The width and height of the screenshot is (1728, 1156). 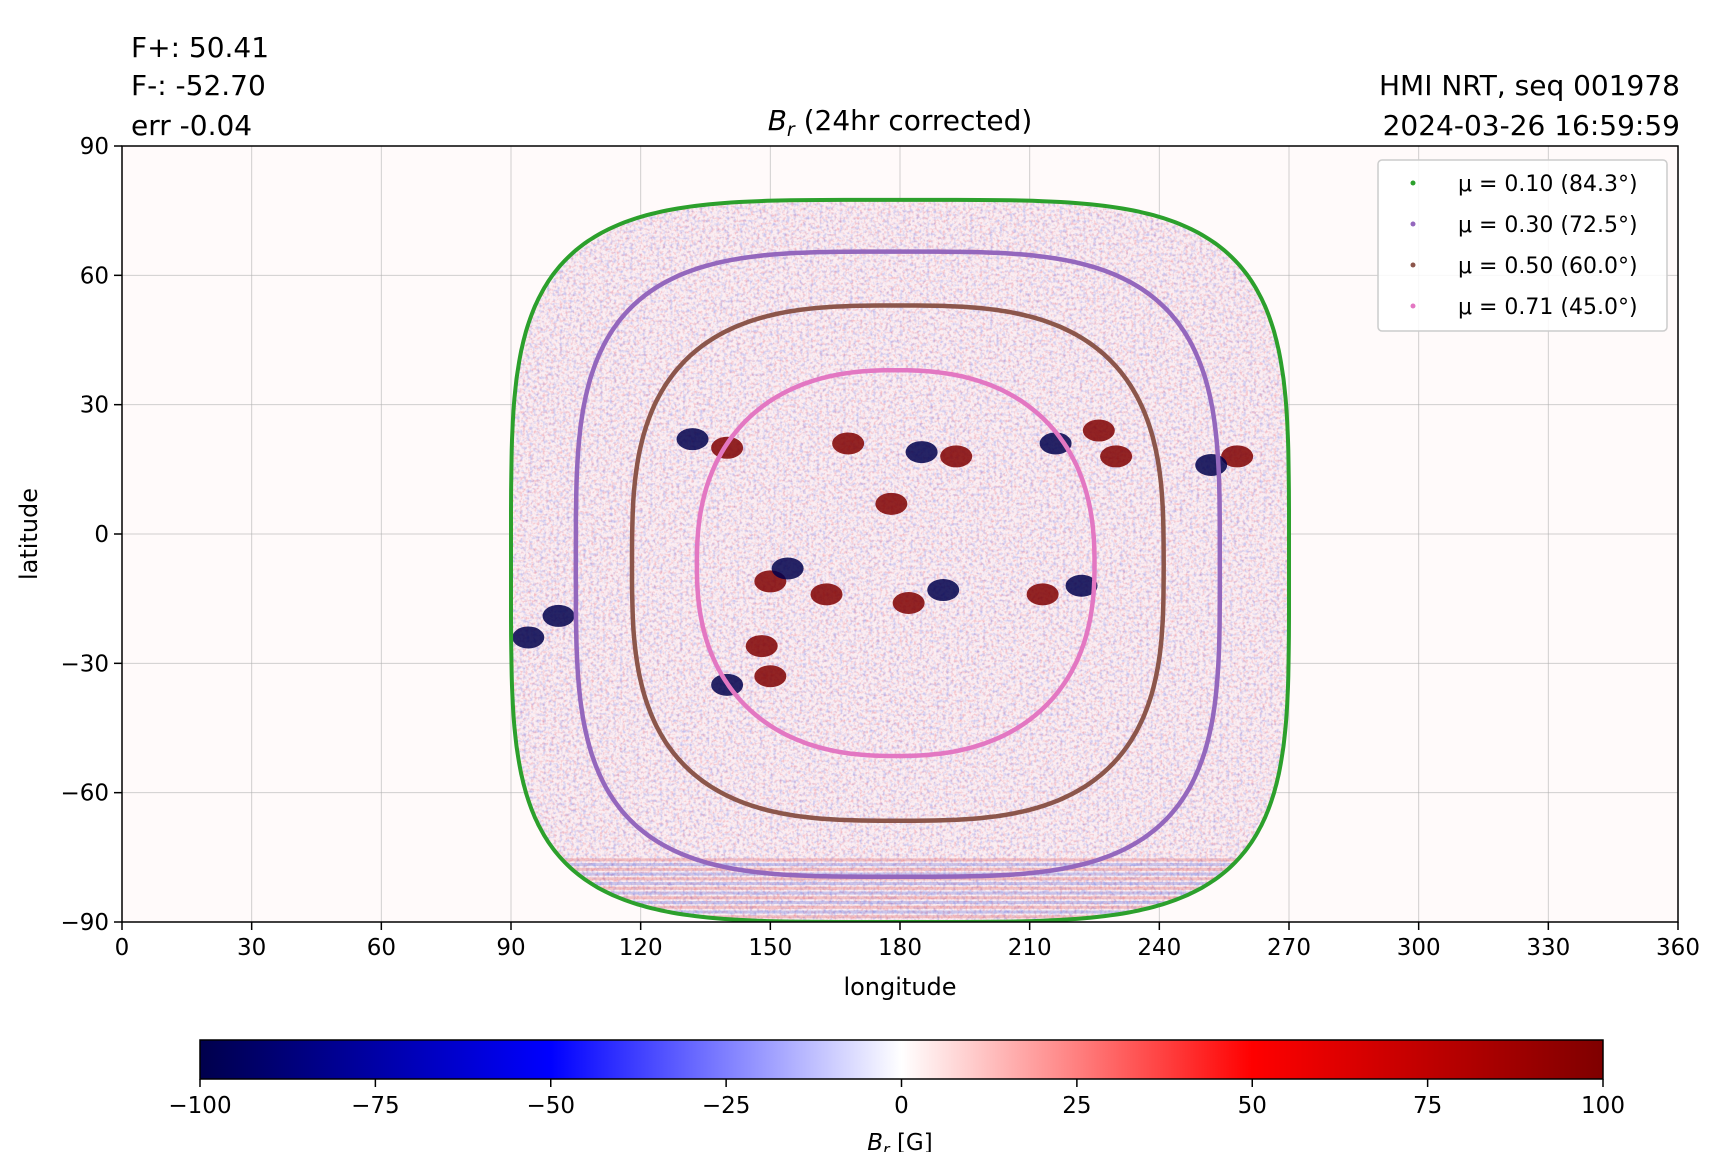 I want to click on x-tick-label: 240, so click(x=1159, y=948).